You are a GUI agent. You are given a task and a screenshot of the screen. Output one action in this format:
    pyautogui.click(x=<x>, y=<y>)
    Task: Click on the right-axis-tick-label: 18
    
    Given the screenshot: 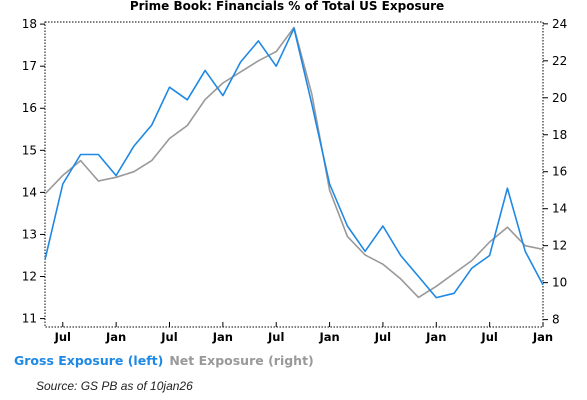 What is the action you would take?
    pyautogui.click(x=559, y=135)
    